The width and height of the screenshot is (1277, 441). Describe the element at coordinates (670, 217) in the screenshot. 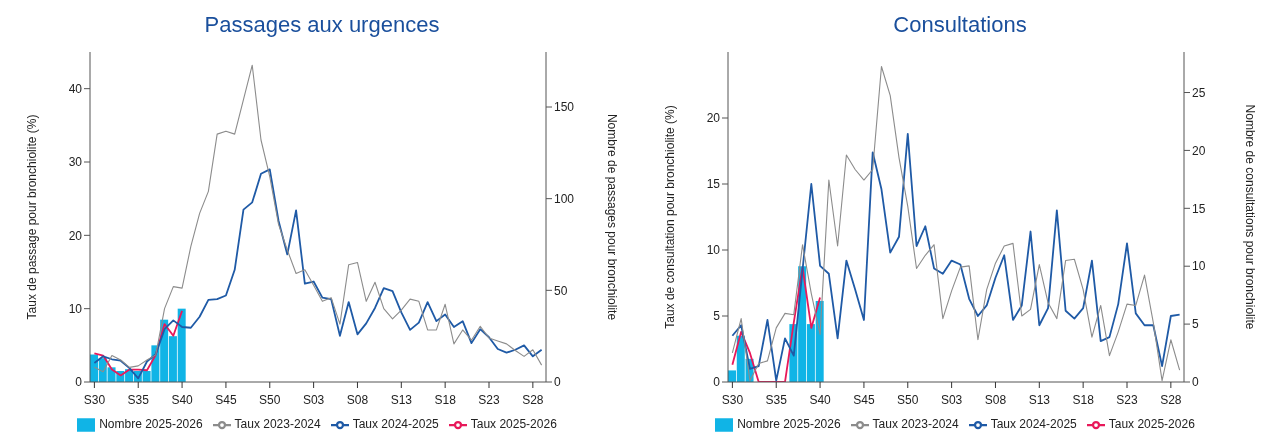

I see `y-axis-title: Taux de consultation pour bronchiolite (%)` at that location.